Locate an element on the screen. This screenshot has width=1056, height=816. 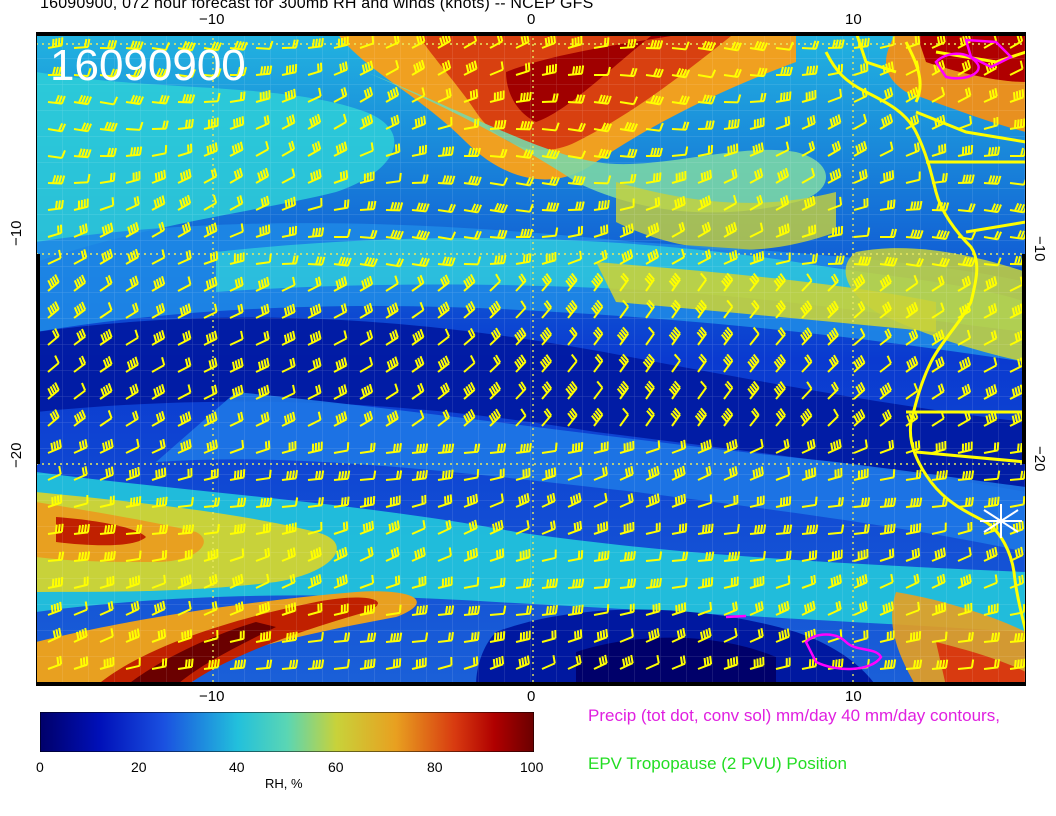
left-tick-label: −10 is located at coordinates (16, 233).